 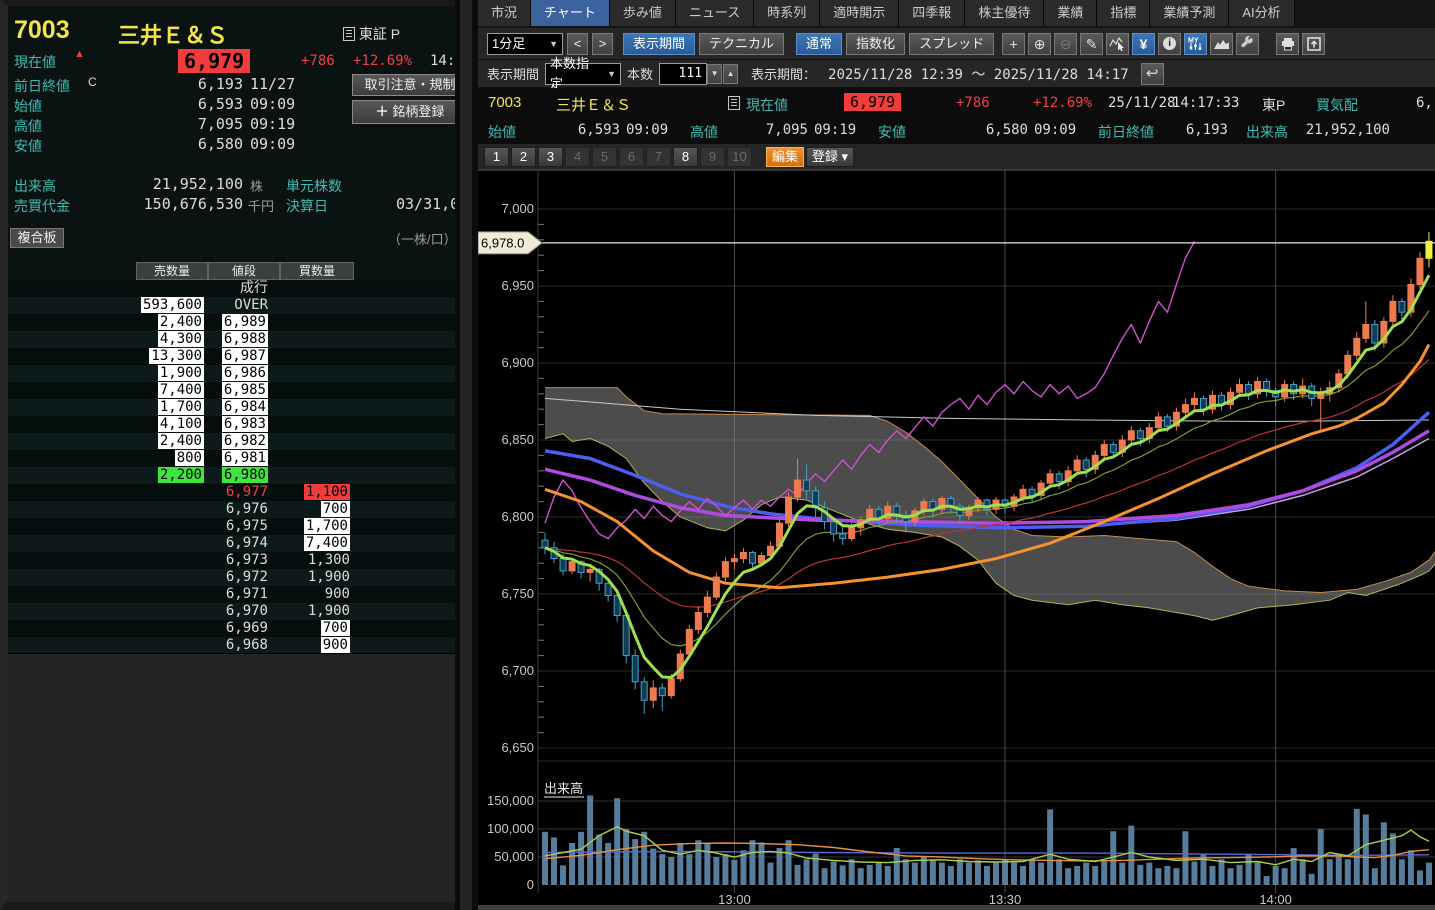 I want to click on trend-cursor-icon, so click(x=1118, y=43).